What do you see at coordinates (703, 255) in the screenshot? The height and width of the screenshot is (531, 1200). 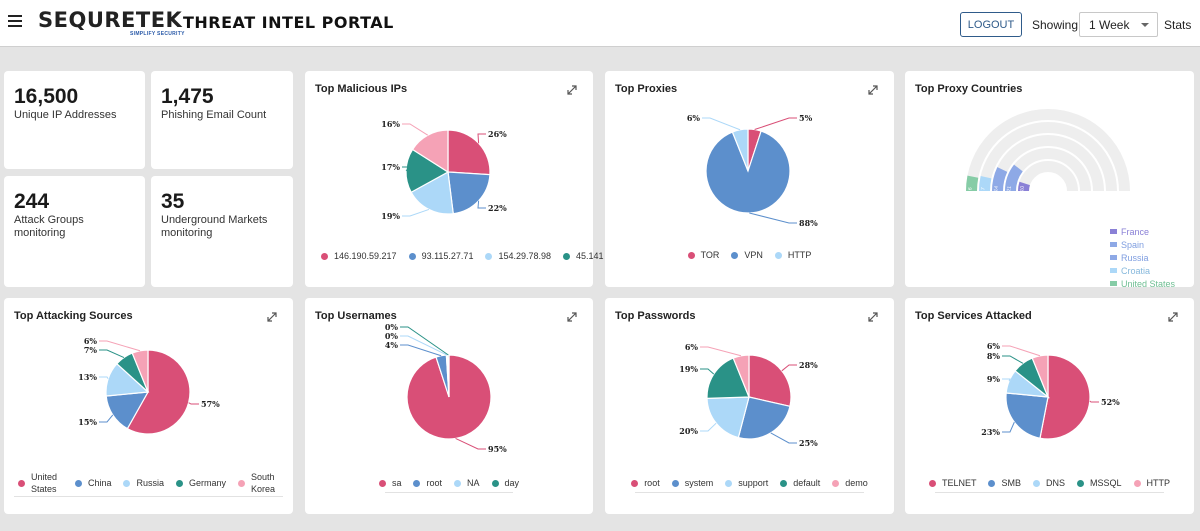 I see `legend-item: TOR` at bounding box center [703, 255].